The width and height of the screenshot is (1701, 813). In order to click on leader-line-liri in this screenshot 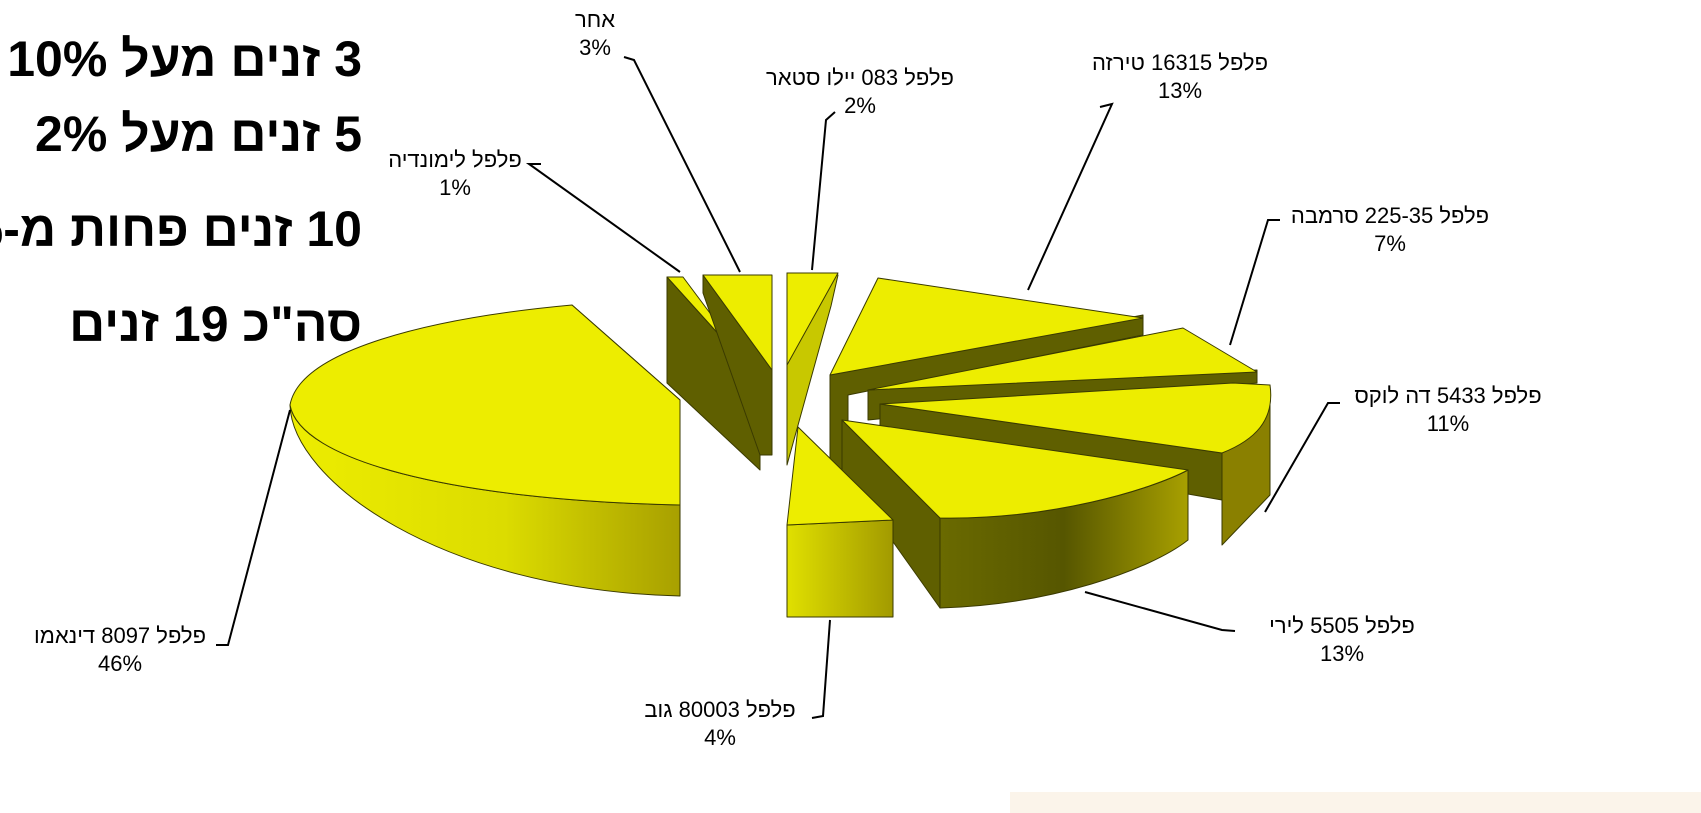, I will do `click(1160, 611)`.